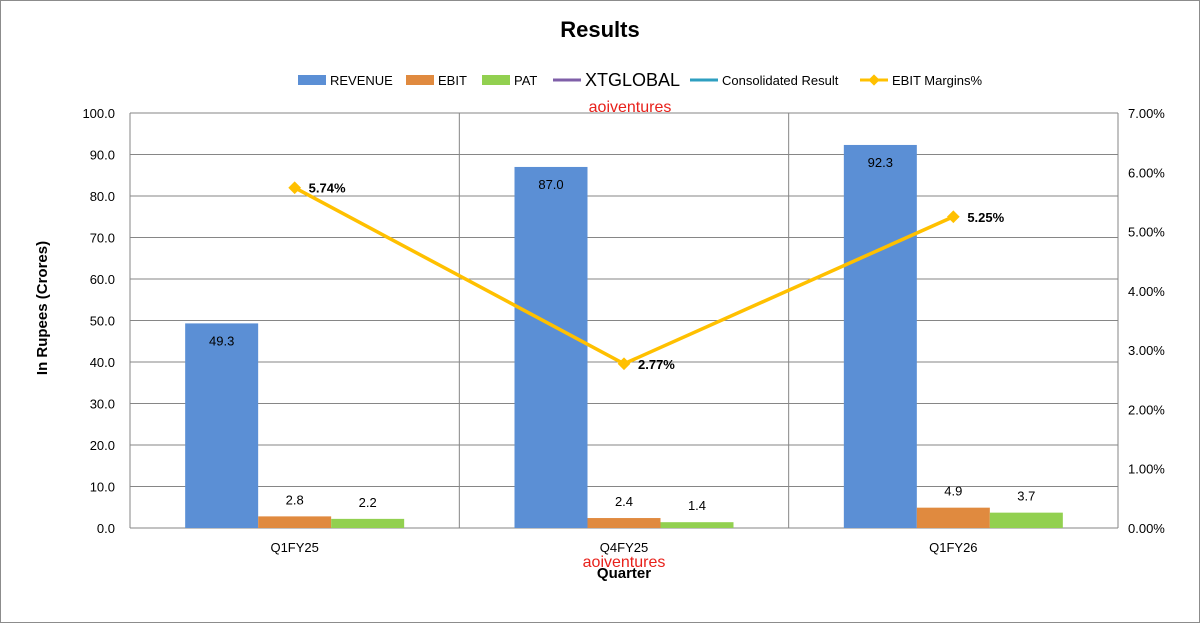 The width and height of the screenshot is (1200, 623). Describe the element at coordinates (98, 113) in the screenshot. I see `y-tick-label: 100.0` at that location.